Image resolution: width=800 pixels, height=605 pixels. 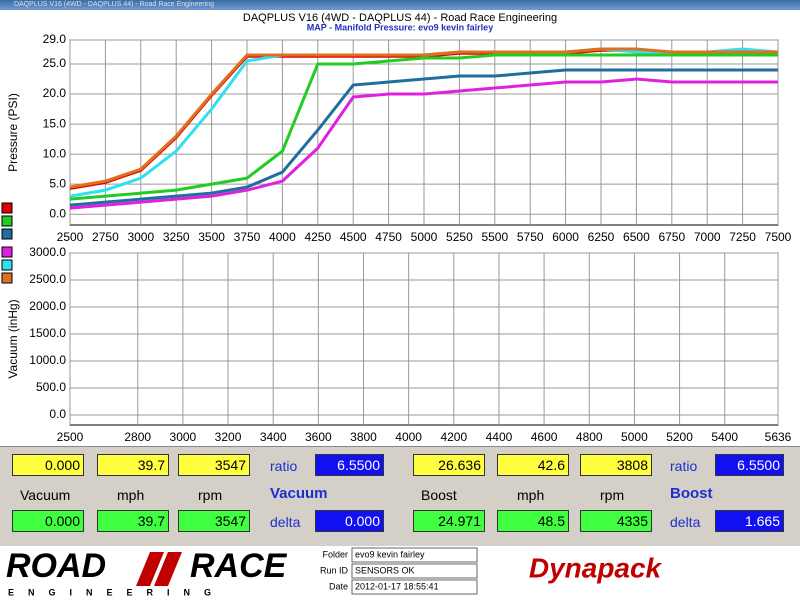 I want to click on x-tick-label: 6750, so click(x=671, y=237).